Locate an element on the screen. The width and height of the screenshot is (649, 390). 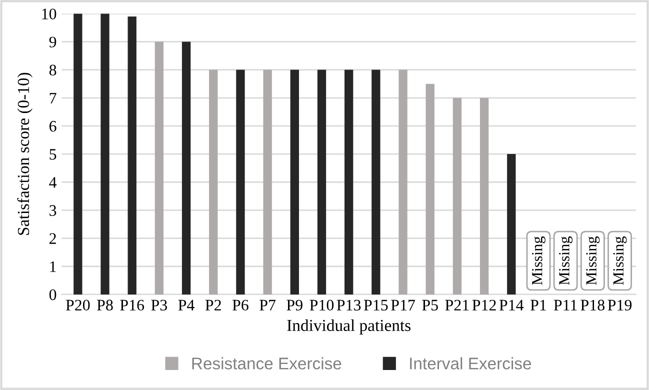
x-tick-label: P9 is located at coordinates (294, 305).